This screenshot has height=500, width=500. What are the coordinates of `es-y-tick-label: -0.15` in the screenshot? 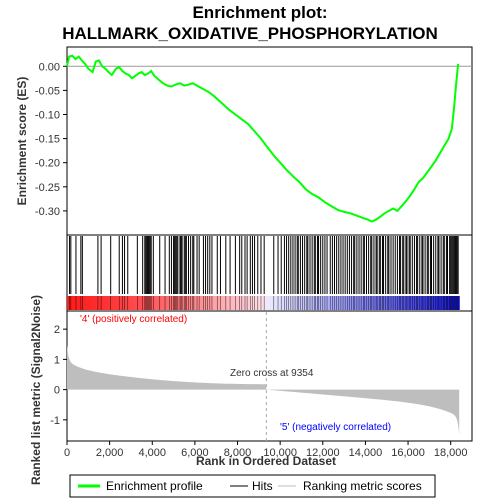 It's located at (47, 140).